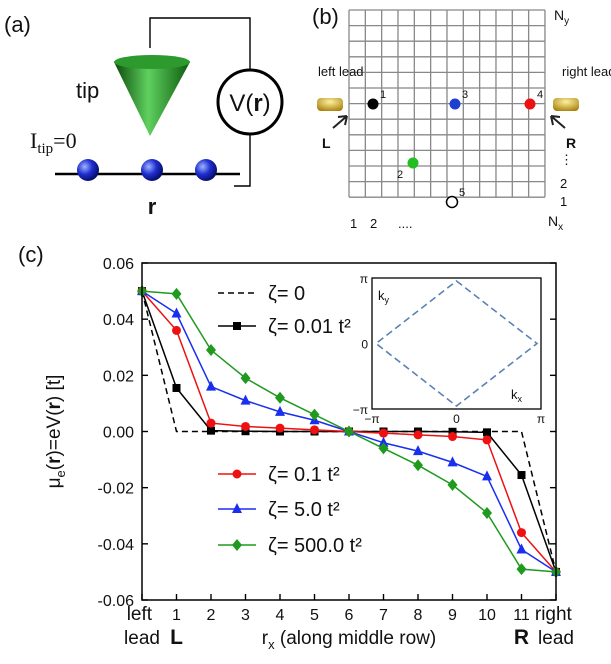  What do you see at coordinates (315, 546) in the screenshot?
I see `legend-label: ζ= 500.0 t²` at bounding box center [315, 546].